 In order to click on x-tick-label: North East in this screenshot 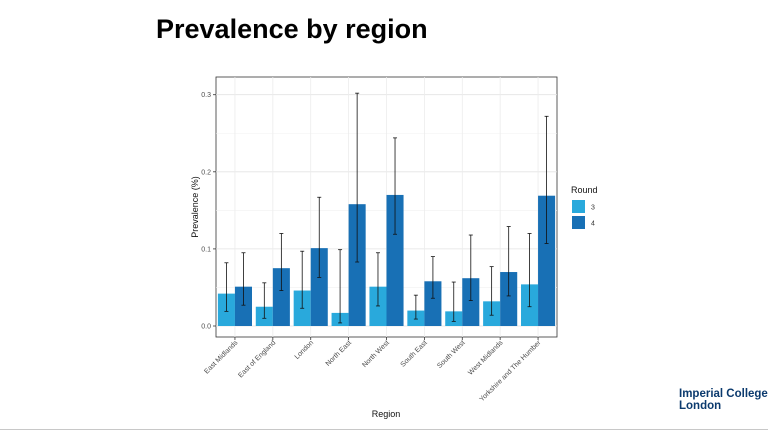, I will do `click(339, 353)`.